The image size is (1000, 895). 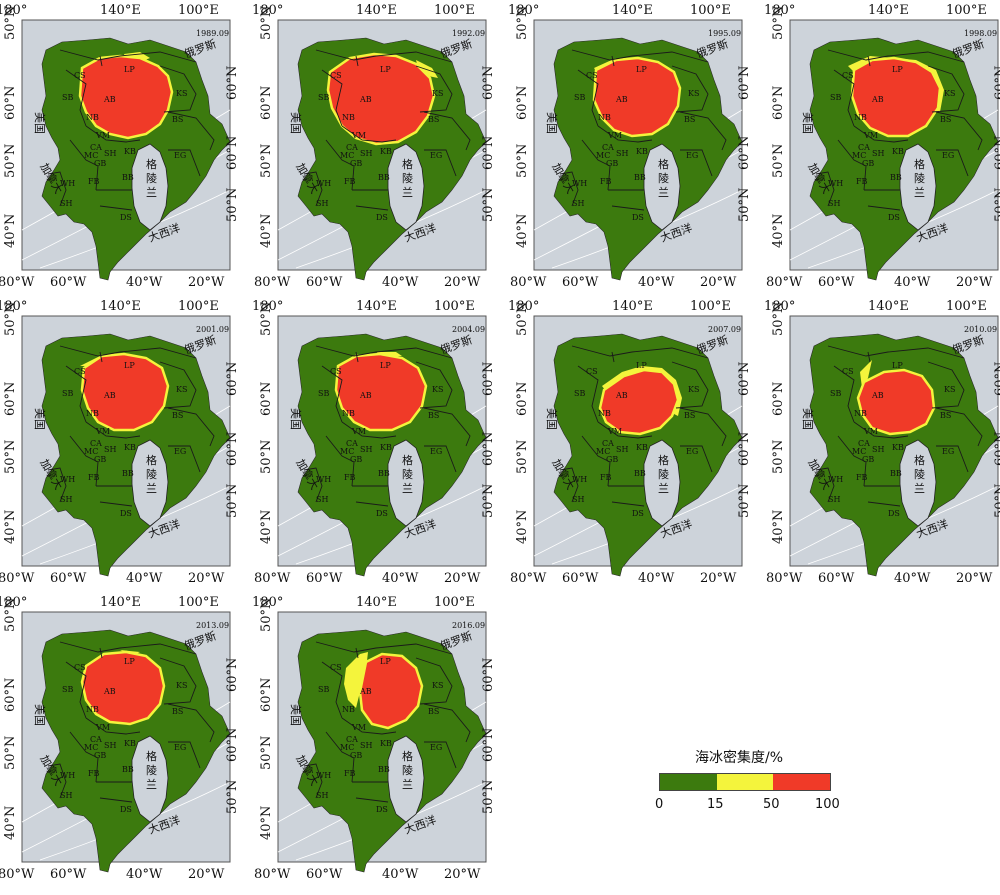 What do you see at coordinates (996, 379) in the screenshot?
I see `axis-label-right: 60°N` at bounding box center [996, 379].